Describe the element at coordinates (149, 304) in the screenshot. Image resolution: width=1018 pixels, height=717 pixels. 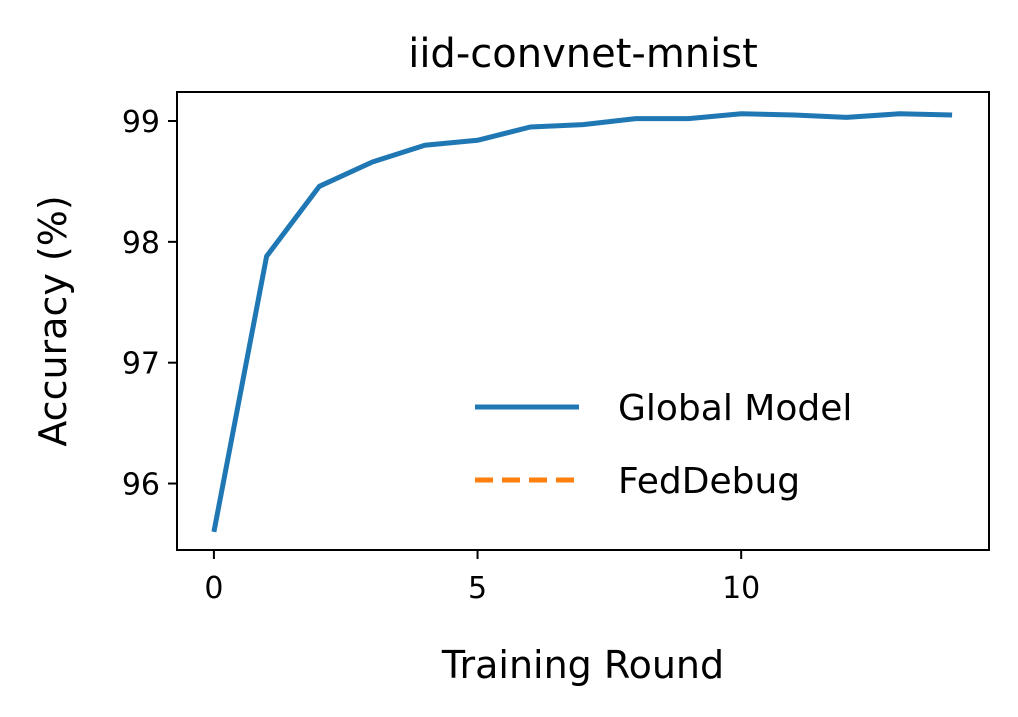
I see `y-axis-ticks: 96 97 98 99` at that location.